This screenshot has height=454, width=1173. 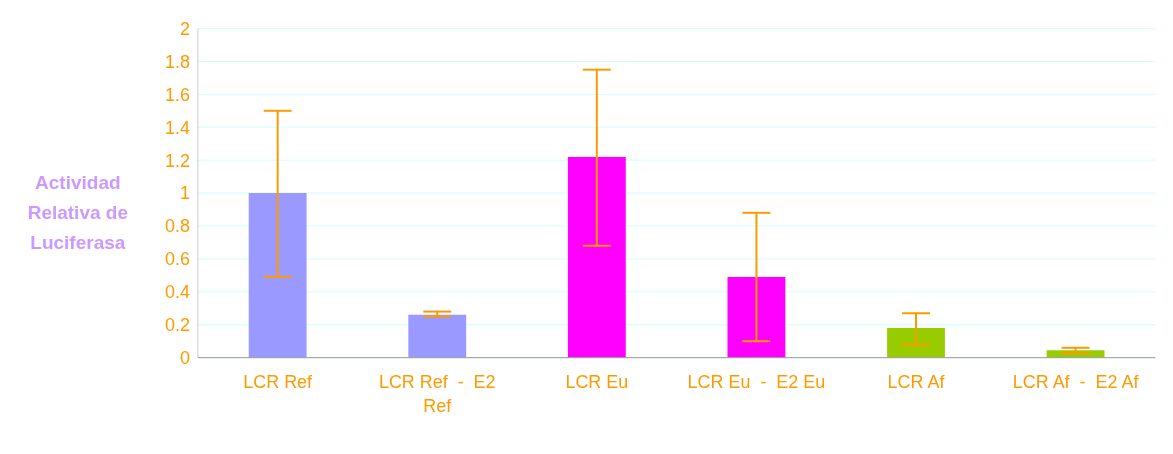 I want to click on y-tick-label: 0.2, so click(x=177, y=325).